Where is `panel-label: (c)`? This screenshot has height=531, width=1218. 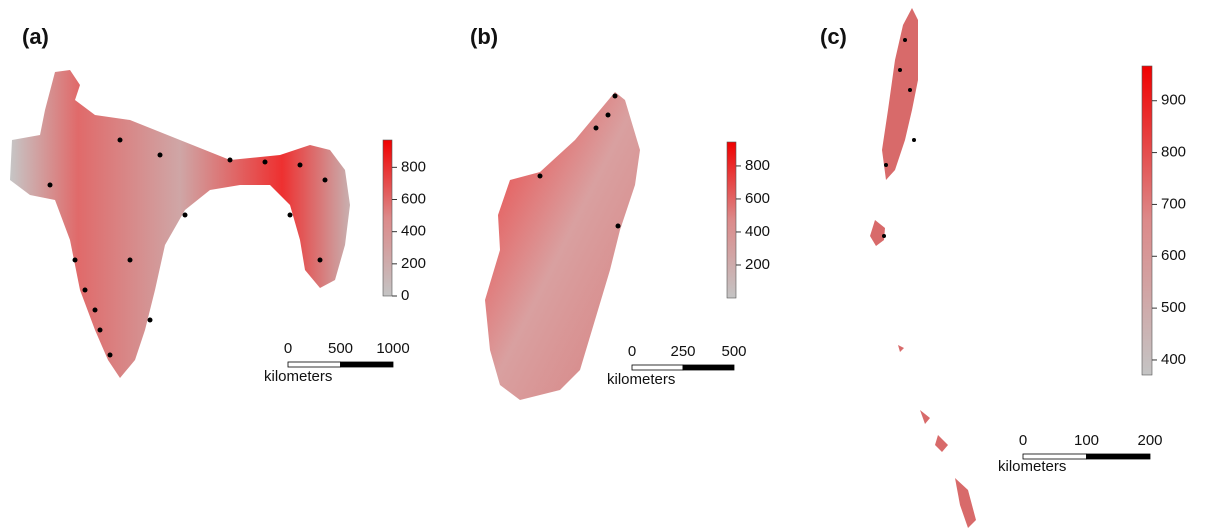
panel-label: (c) is located at coordinates (833, 36).